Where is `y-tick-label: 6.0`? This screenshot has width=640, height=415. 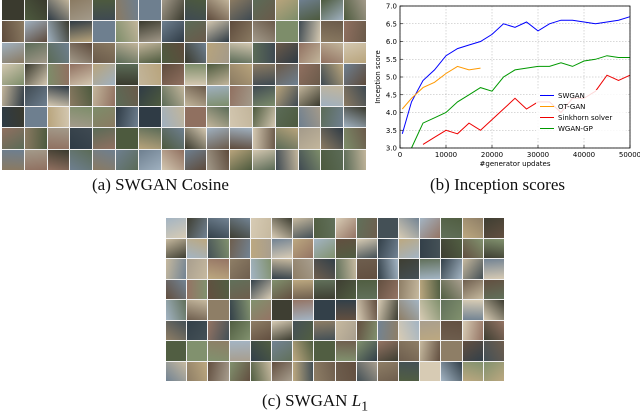 y-tick-label: 6.0 is located at coordinates (391, 42).